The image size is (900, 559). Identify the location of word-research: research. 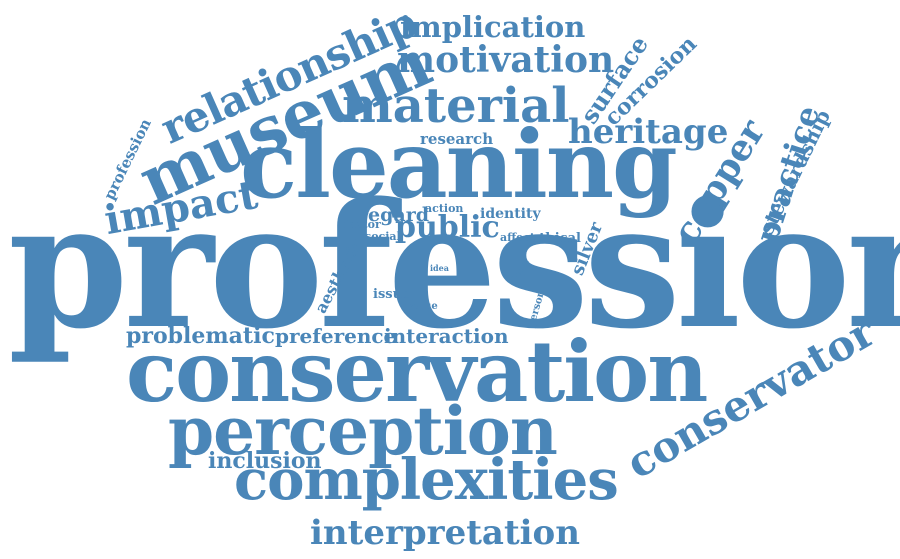
(457, 139).